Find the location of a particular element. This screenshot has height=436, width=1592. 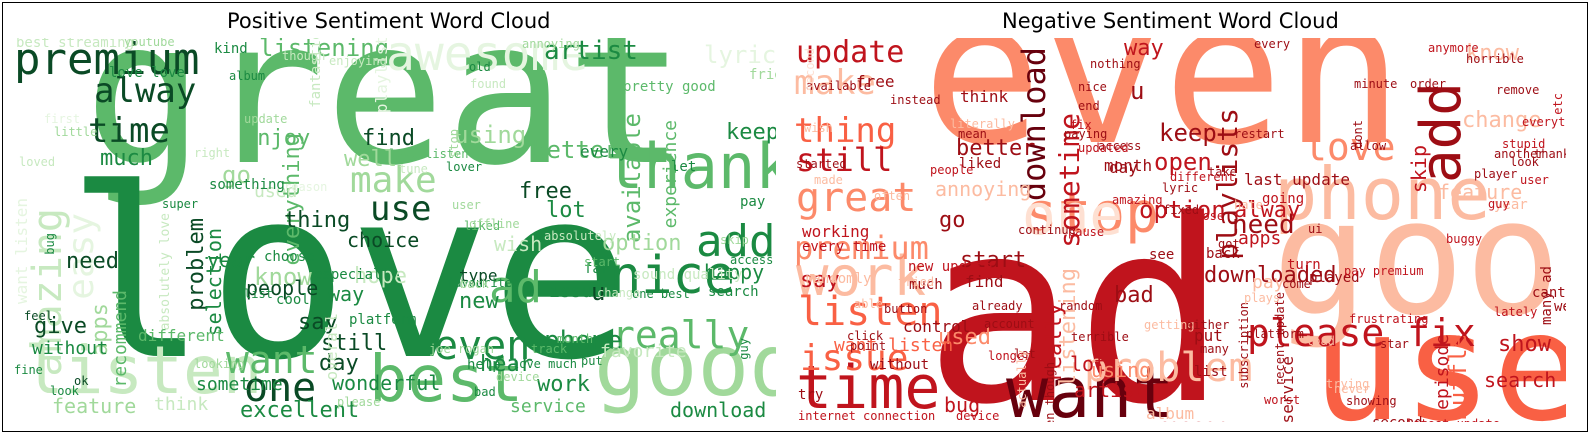

word-ok: ok is located at coordinates (81, 381).